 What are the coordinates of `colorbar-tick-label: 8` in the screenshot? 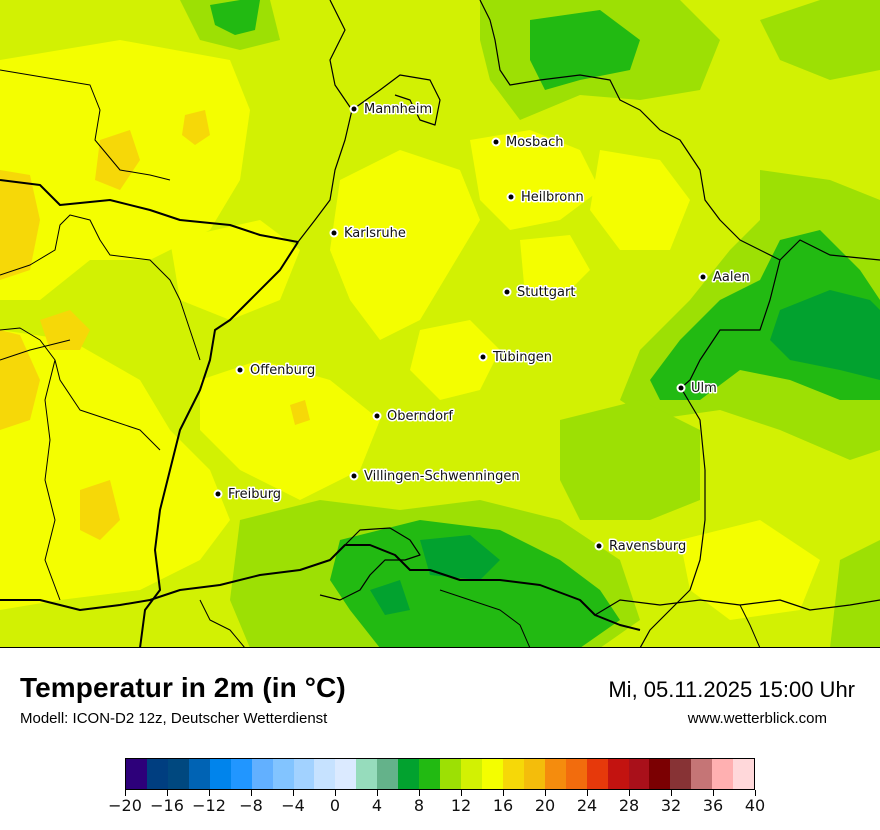 It's located at (419, 805).